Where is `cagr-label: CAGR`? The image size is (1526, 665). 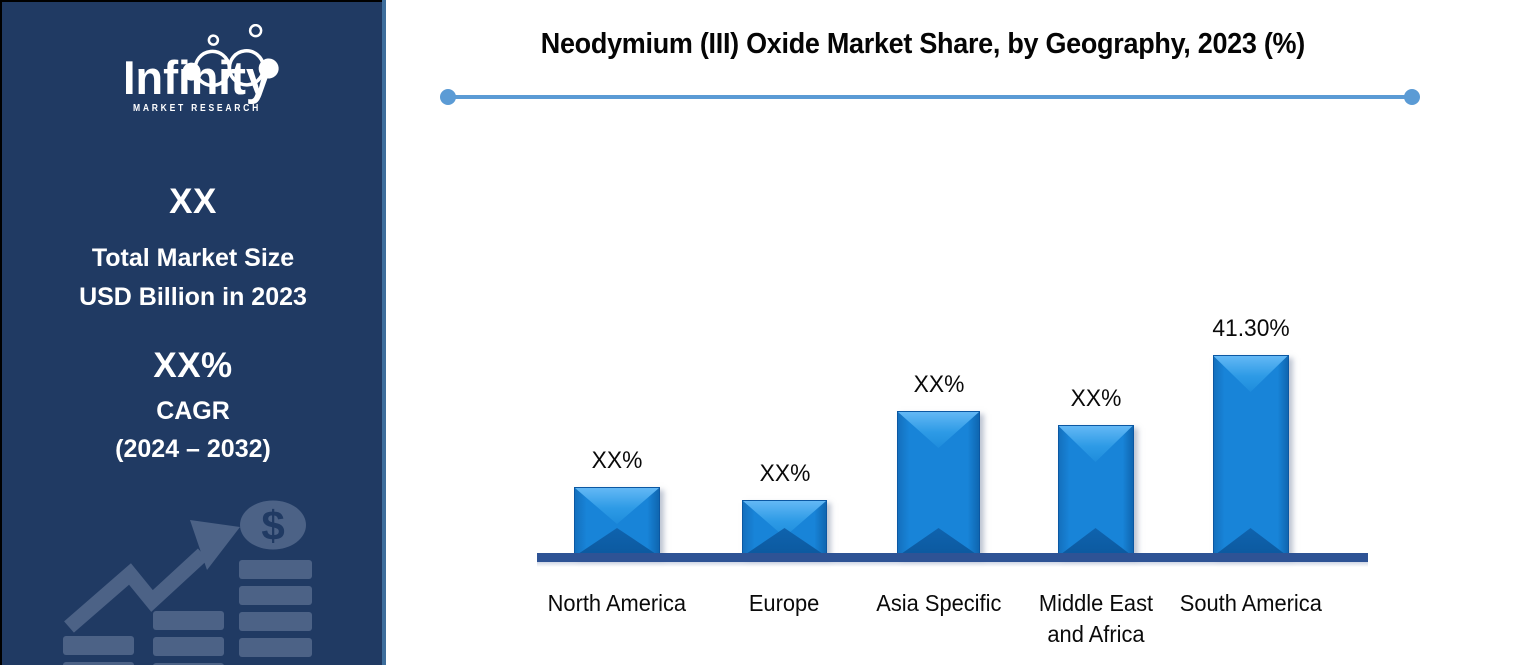 cagr-label: CAGR is located at coordinates (193, 411).